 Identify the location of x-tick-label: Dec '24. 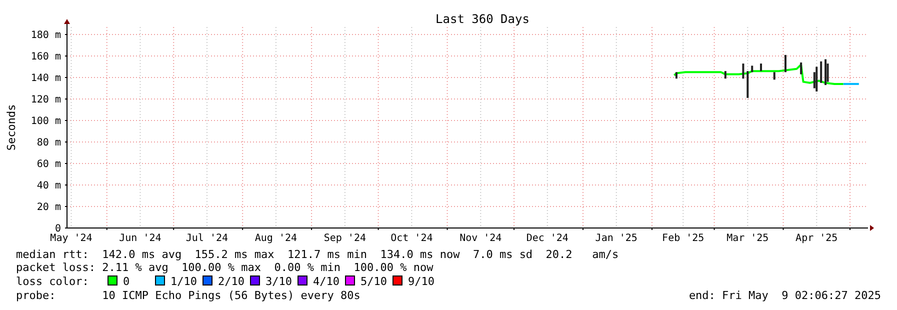
(547, 238).